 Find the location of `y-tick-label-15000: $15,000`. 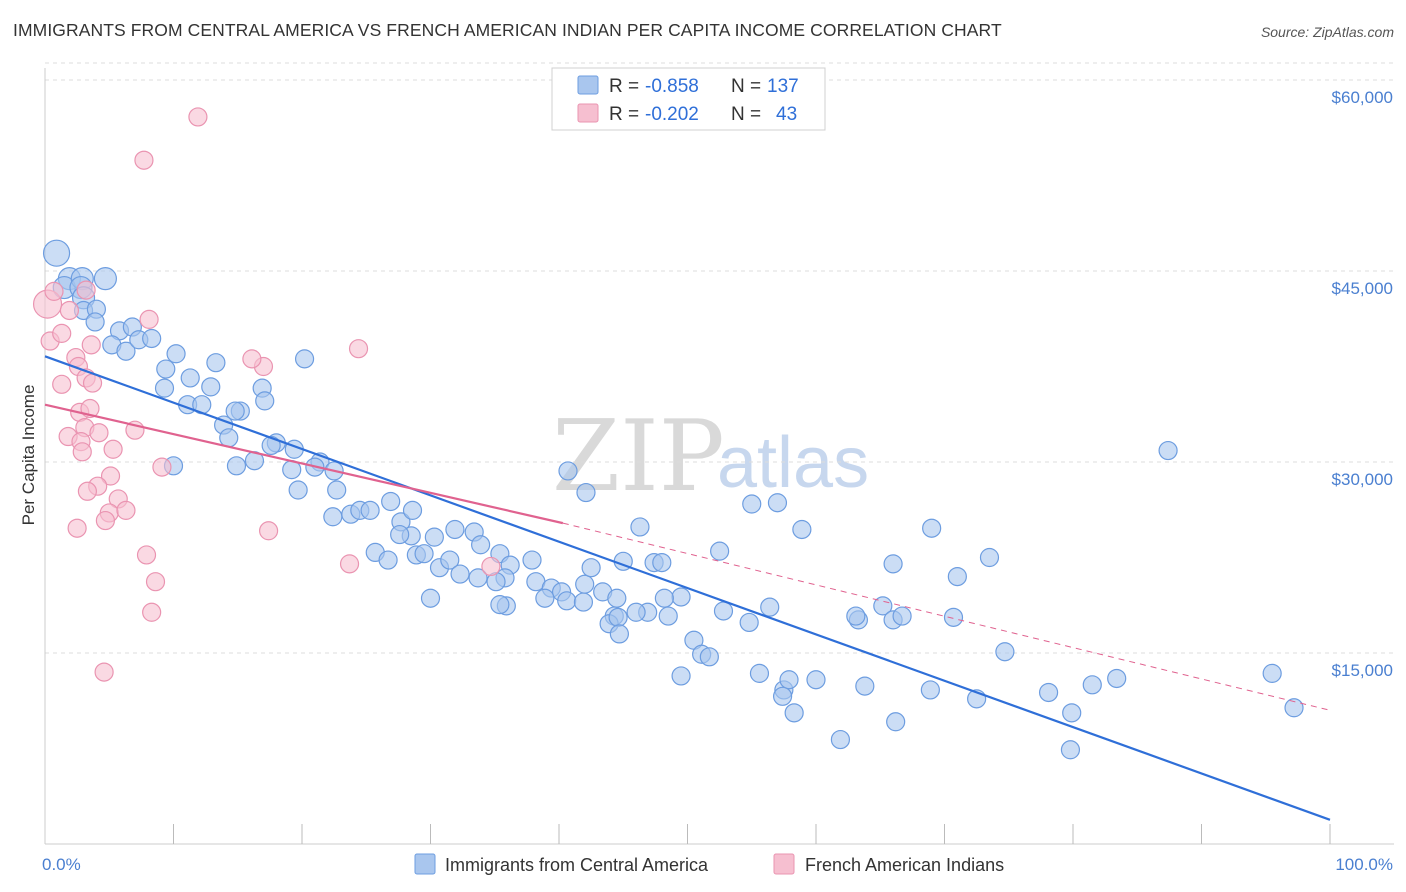

y-tick-label-15000: $15,000 is located at coordinates (1362, 670).